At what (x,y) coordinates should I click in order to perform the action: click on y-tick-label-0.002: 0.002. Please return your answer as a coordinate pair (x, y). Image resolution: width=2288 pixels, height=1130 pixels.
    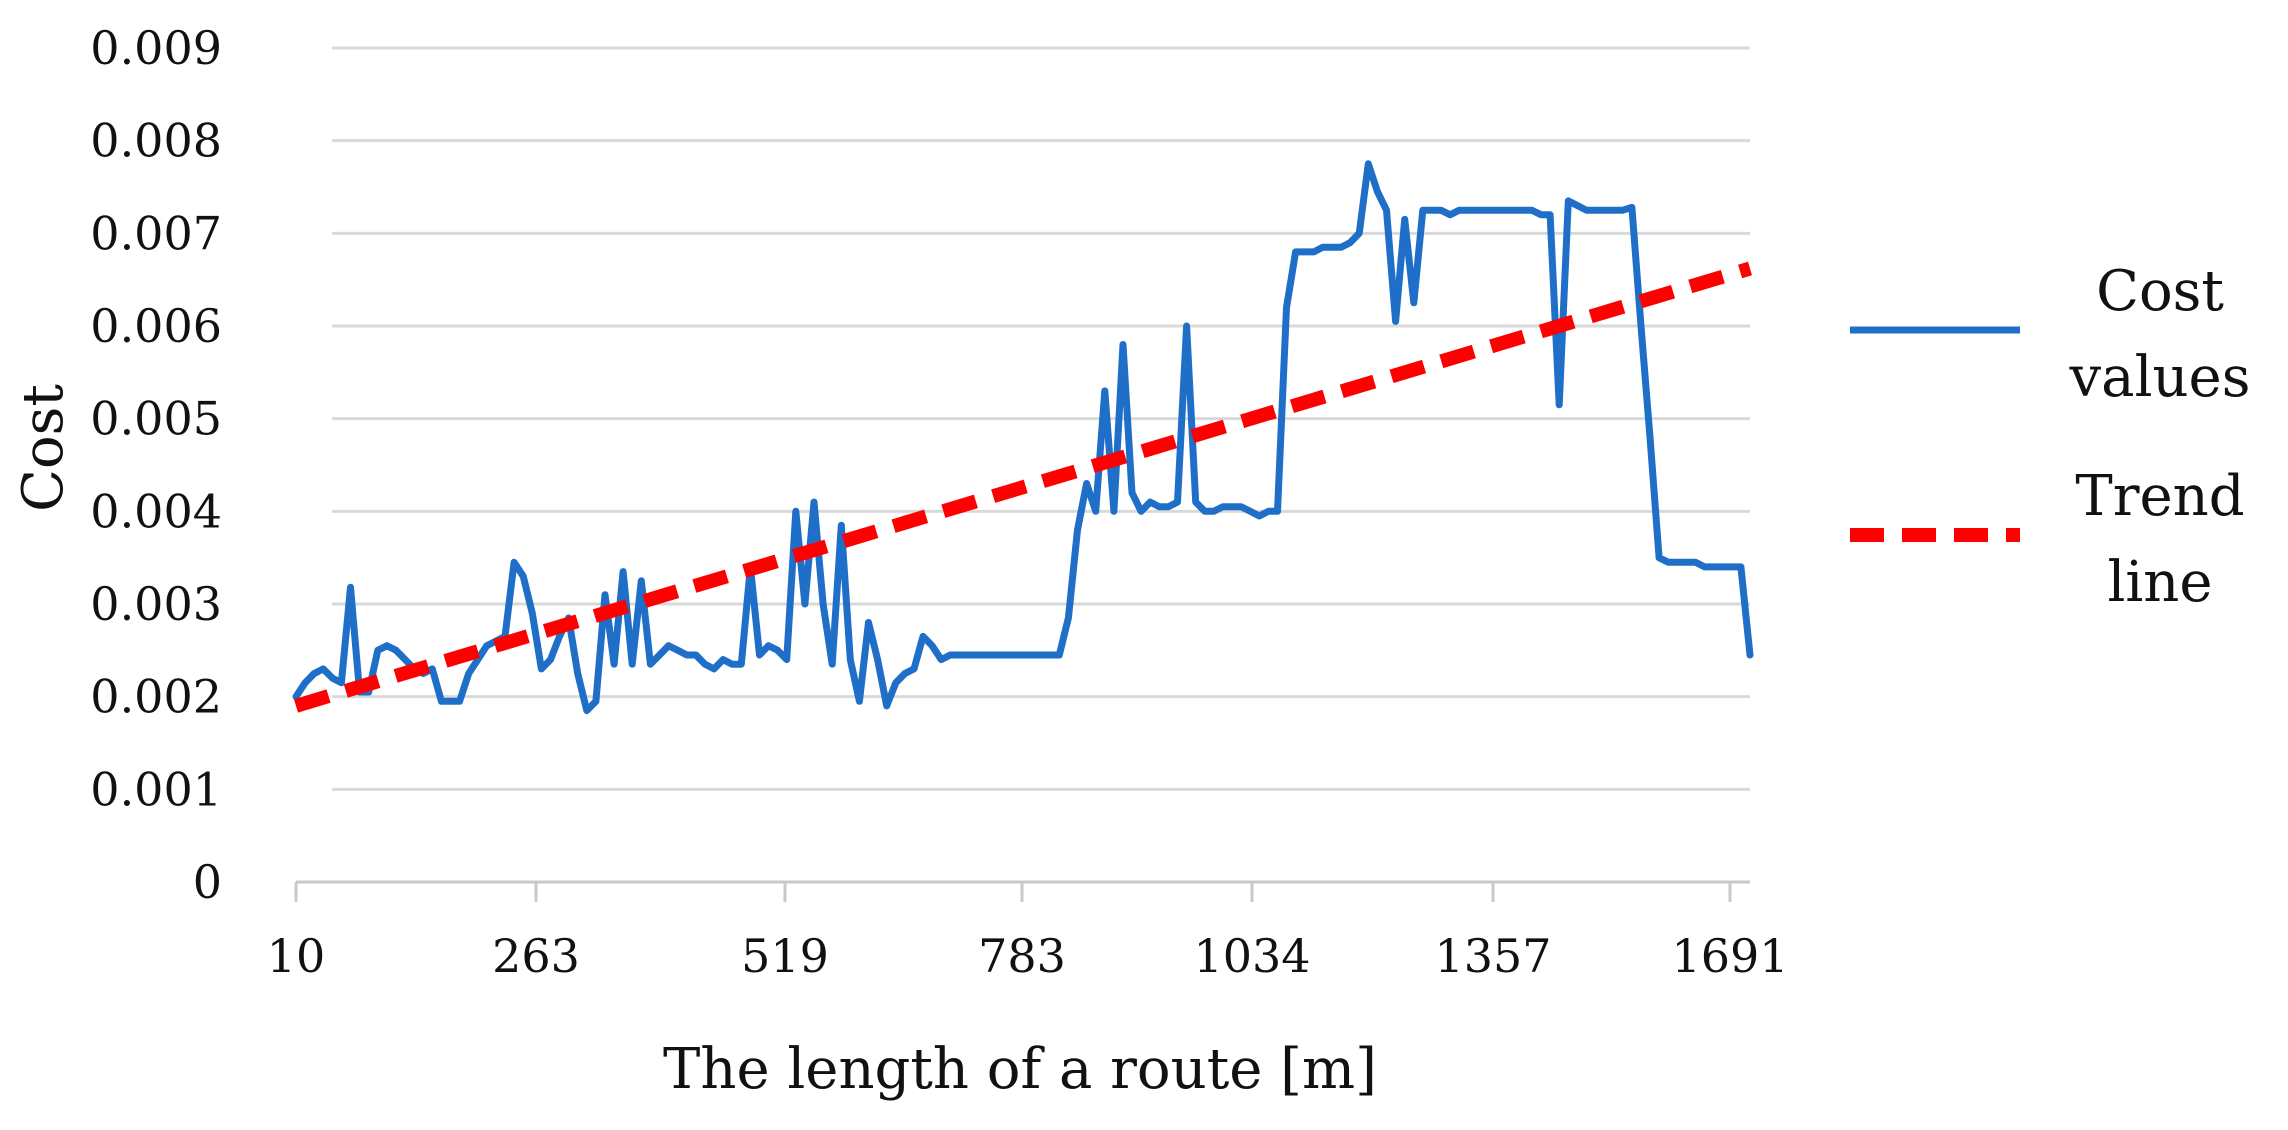
    Looking at the image, I should click on (156, 697).